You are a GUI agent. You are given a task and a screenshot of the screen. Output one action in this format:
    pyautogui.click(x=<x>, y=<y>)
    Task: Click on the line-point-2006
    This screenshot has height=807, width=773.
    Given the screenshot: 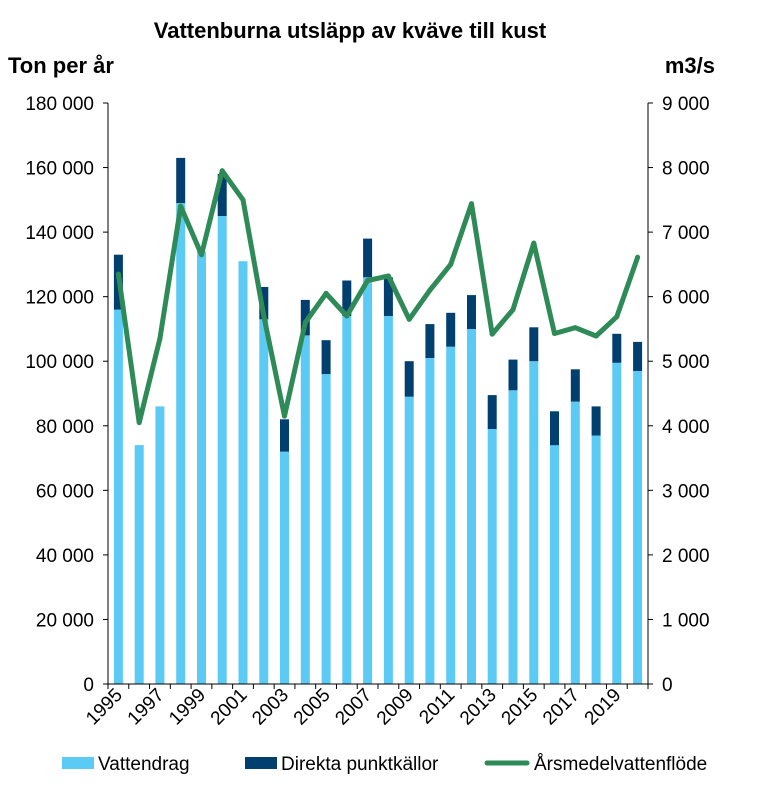 What is the action you would take?
    pyautogui.click(x=347, y=316)
    